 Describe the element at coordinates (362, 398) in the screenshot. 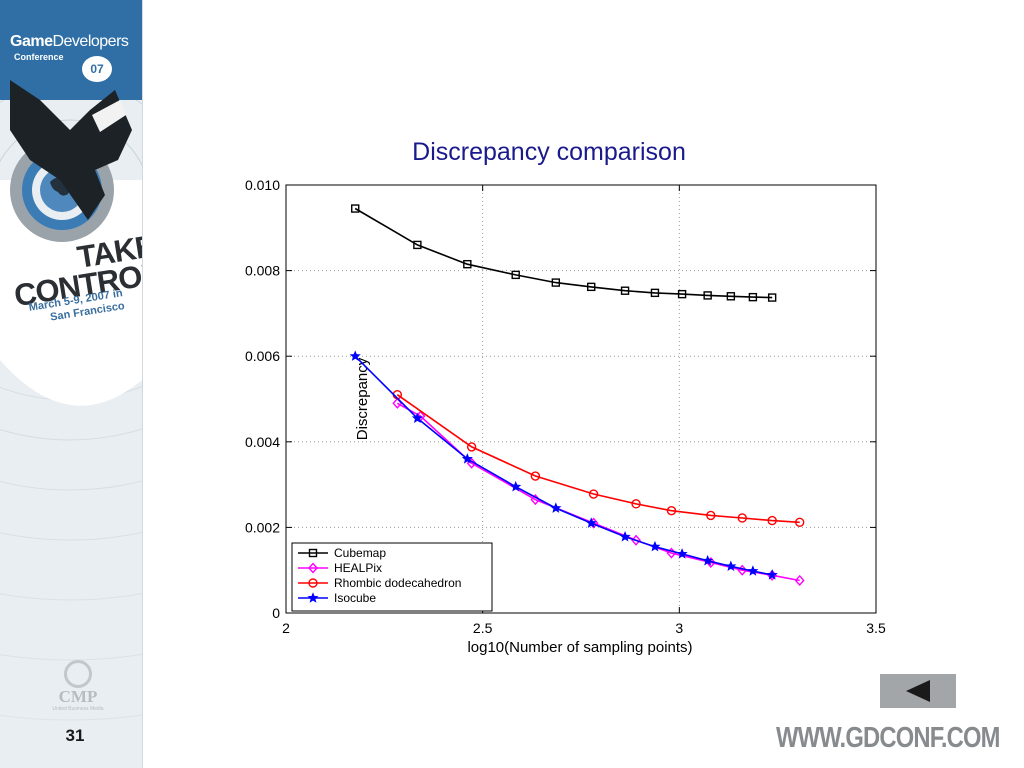

I see `y-axis-label: Discrepancy` at that location.